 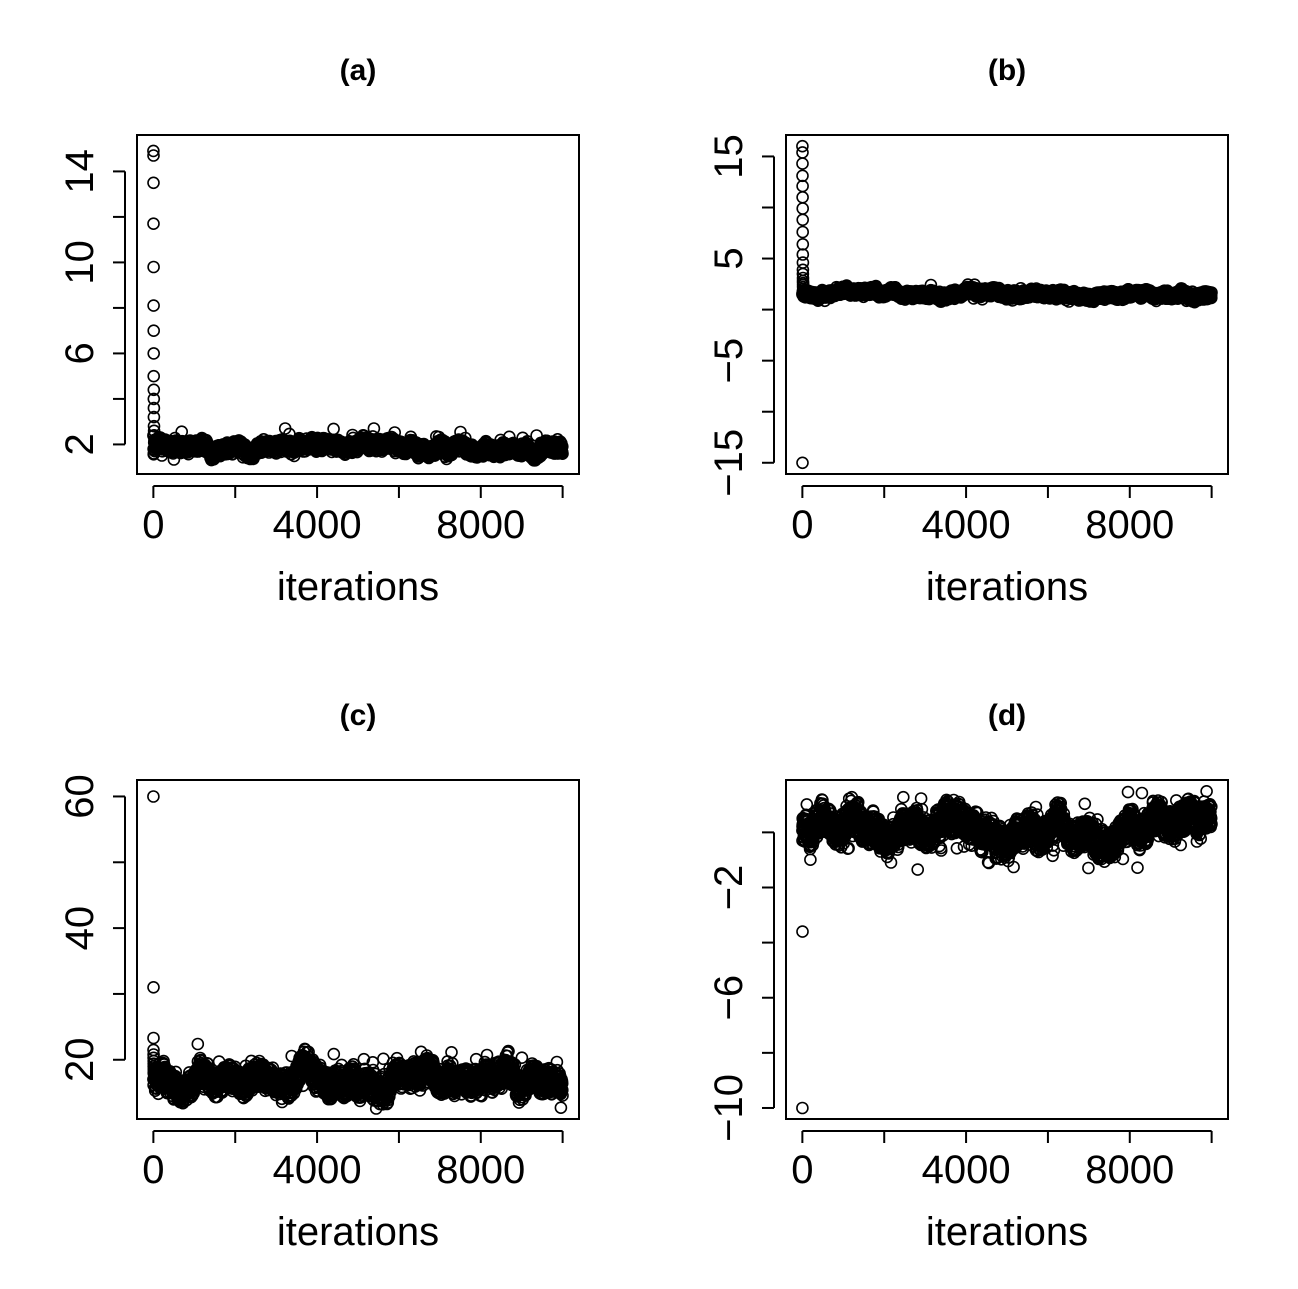 What do you see at coordinates (358, 70) in the screenshot?
I see `panel-title: (a)` at bounding box center [358, 70].